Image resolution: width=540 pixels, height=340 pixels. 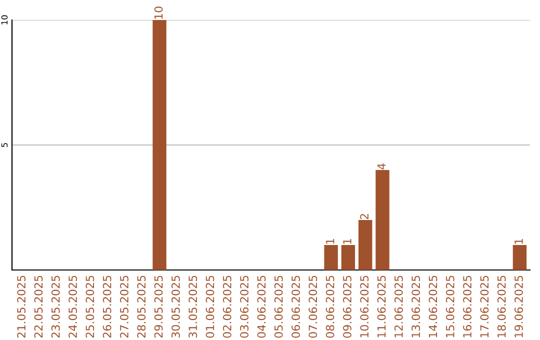 I want to click on x-tick-label: 01.06.2025, so click(x=210, y=307).